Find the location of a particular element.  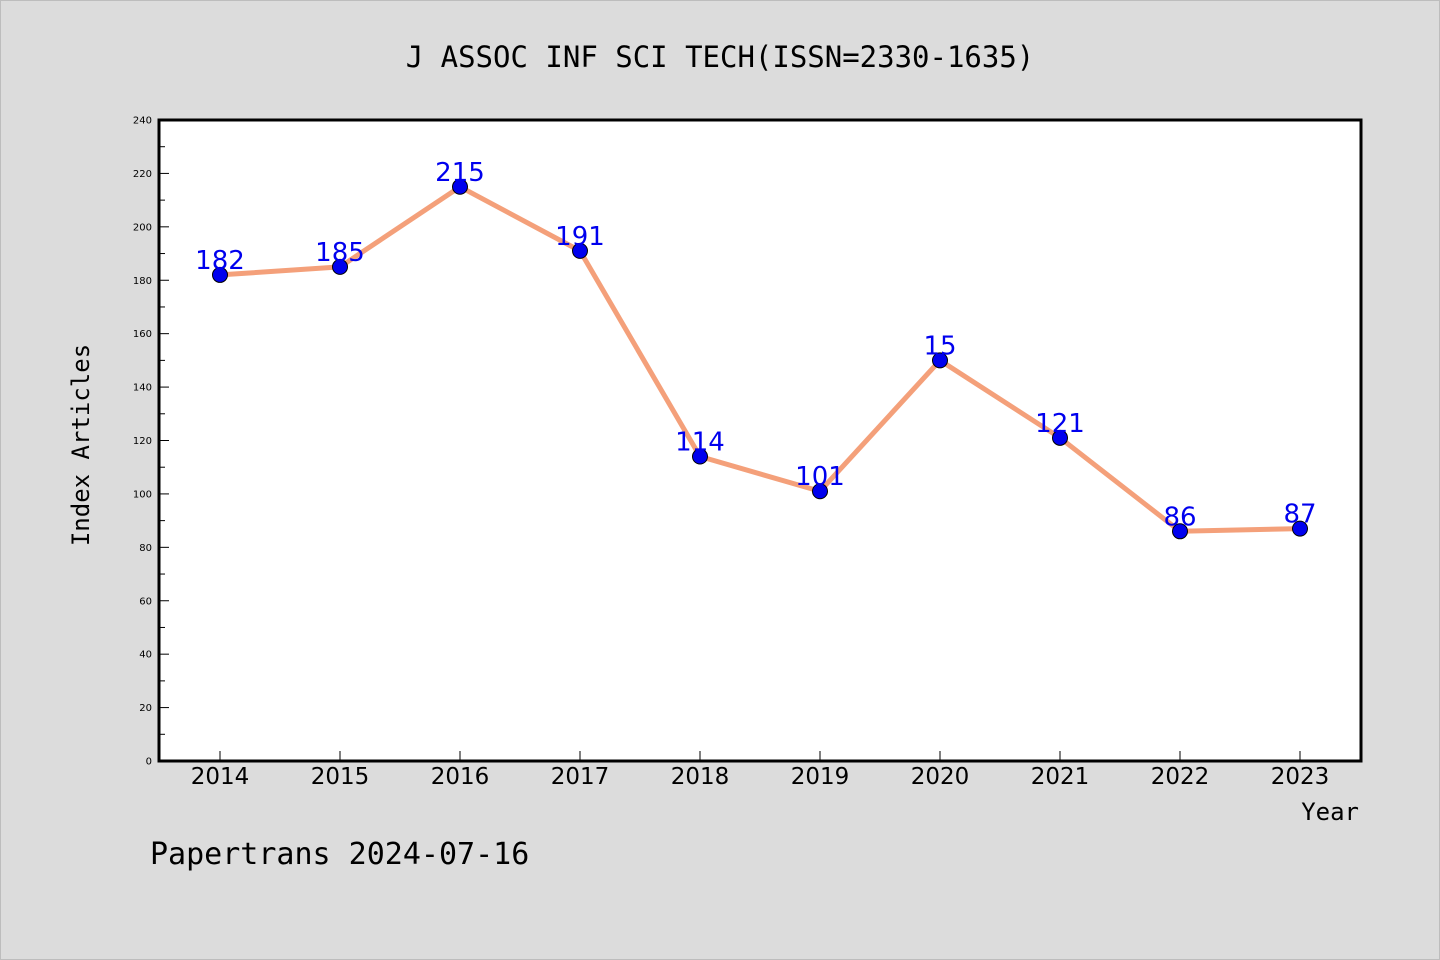

x-tick-label: 2020 is located at coordinates (940, 777).